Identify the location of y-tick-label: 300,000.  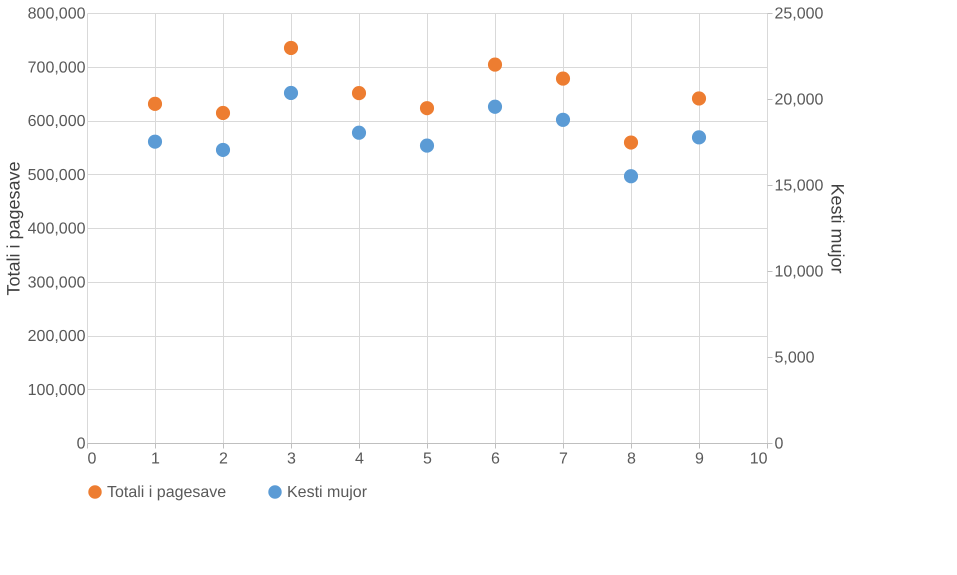
(57, 283).